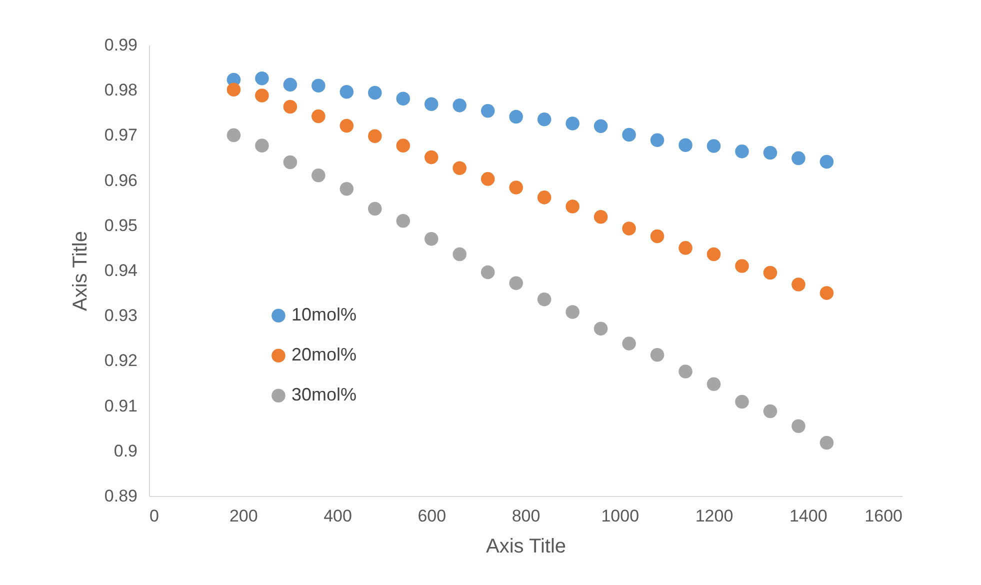 This screenshot has height=585, width=981. What do you see at coordinates (121, 496) in the screenshot?
I see `y-tick-label: 0.89` at bounding box center [121, 496].